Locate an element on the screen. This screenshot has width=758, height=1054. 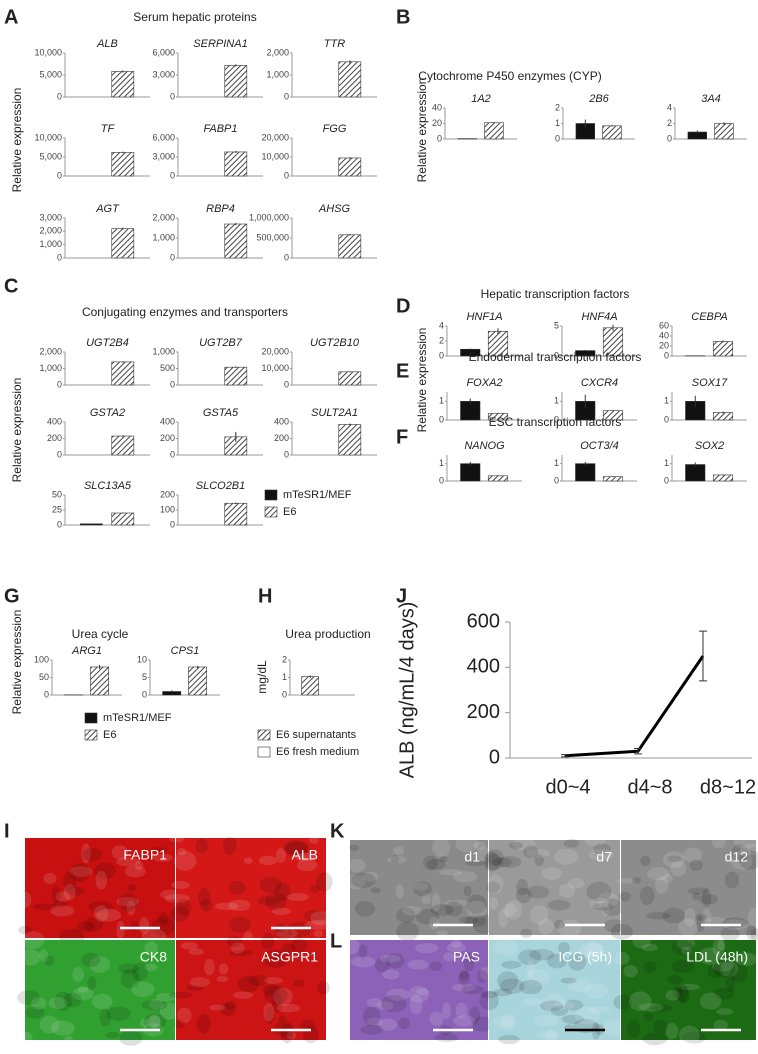
y-tick-label: 5 is located at coordinates (144, 677).